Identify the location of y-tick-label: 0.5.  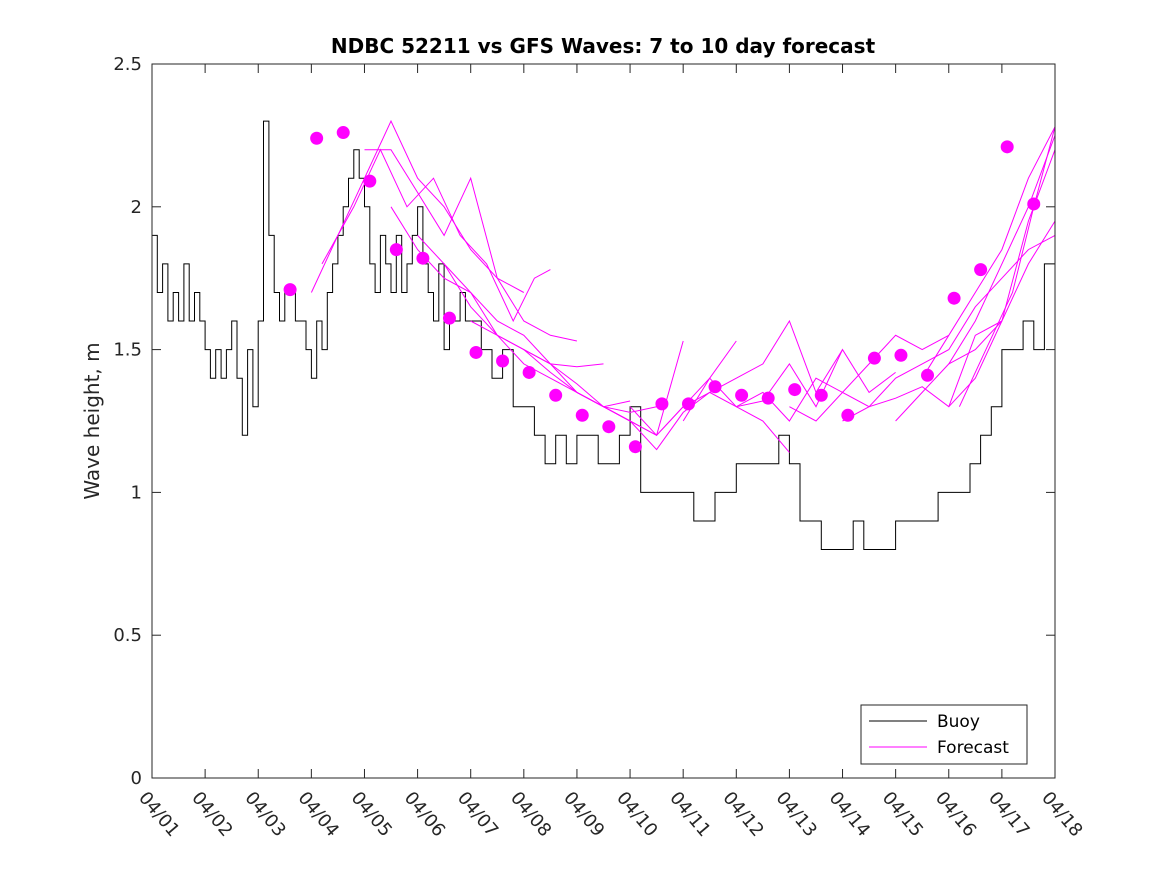
(127, 635).